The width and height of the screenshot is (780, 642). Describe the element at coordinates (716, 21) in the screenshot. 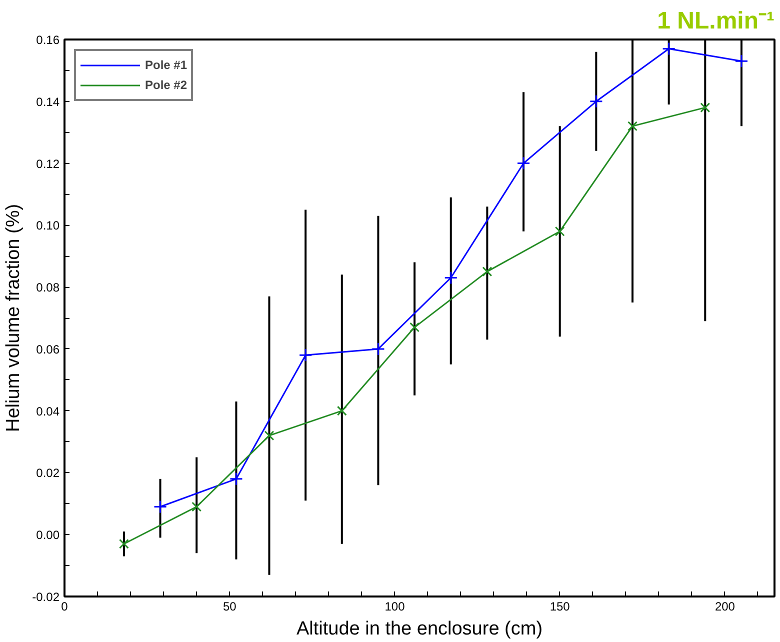

I see `chart-title: 1 NL.min⁻¹` at that location.